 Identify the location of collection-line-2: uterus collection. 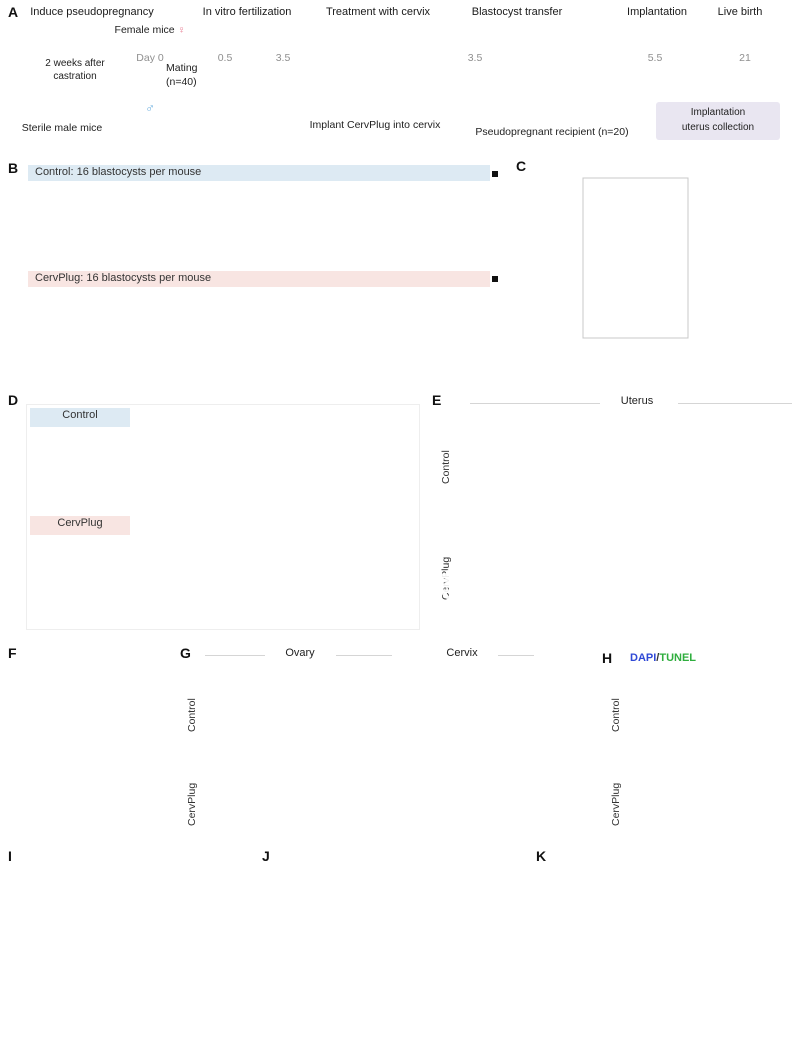
(718, 127).